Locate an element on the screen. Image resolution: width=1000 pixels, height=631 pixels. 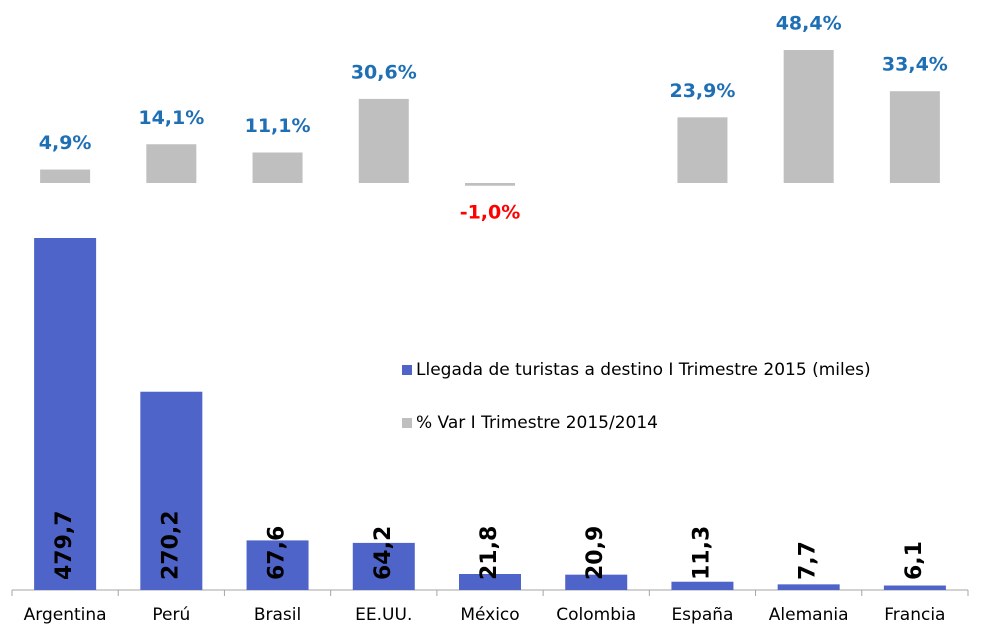
x-tick-label: EE.UU. is located at coordinates (383, 615).